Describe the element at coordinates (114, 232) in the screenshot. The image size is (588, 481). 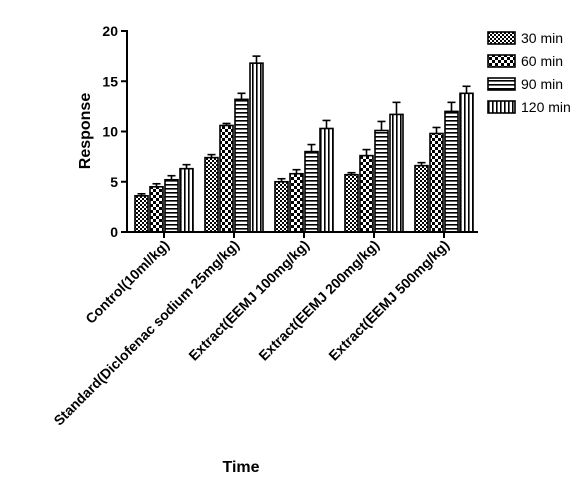
I see `y-tick-label: 0` at that location.